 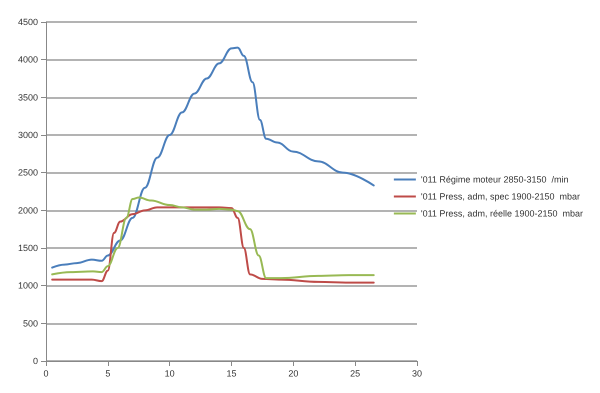 What do you see at coordinates (169, 373) in the screenshot?
I see `x-tick-label: 10` at bounding box center [169, 373].